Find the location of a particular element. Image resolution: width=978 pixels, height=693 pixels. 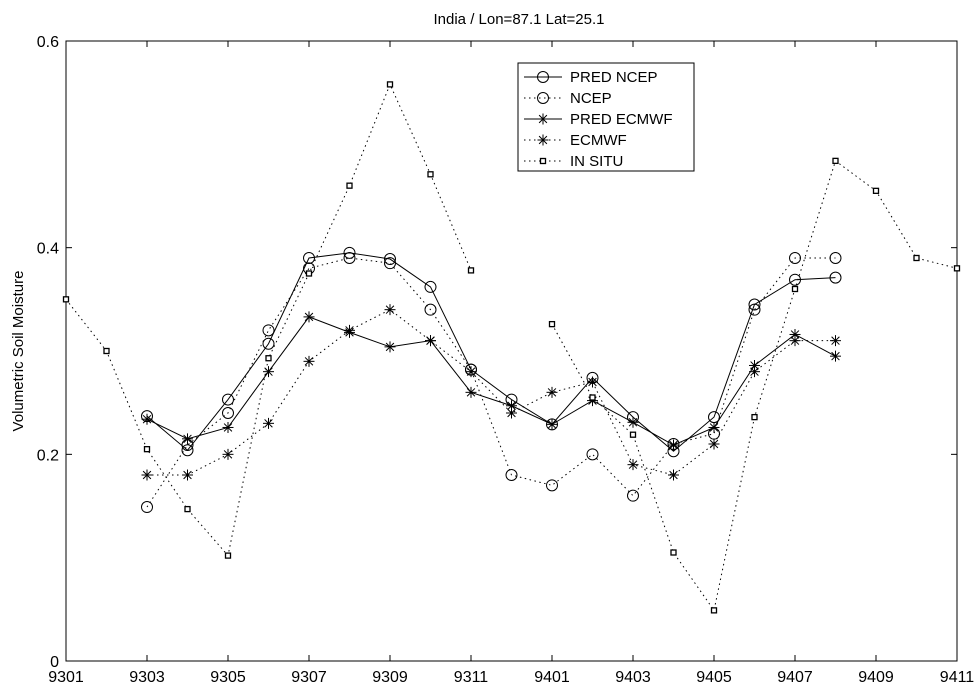

x-tick-label: 9311 is located at coordinates (471, 677).